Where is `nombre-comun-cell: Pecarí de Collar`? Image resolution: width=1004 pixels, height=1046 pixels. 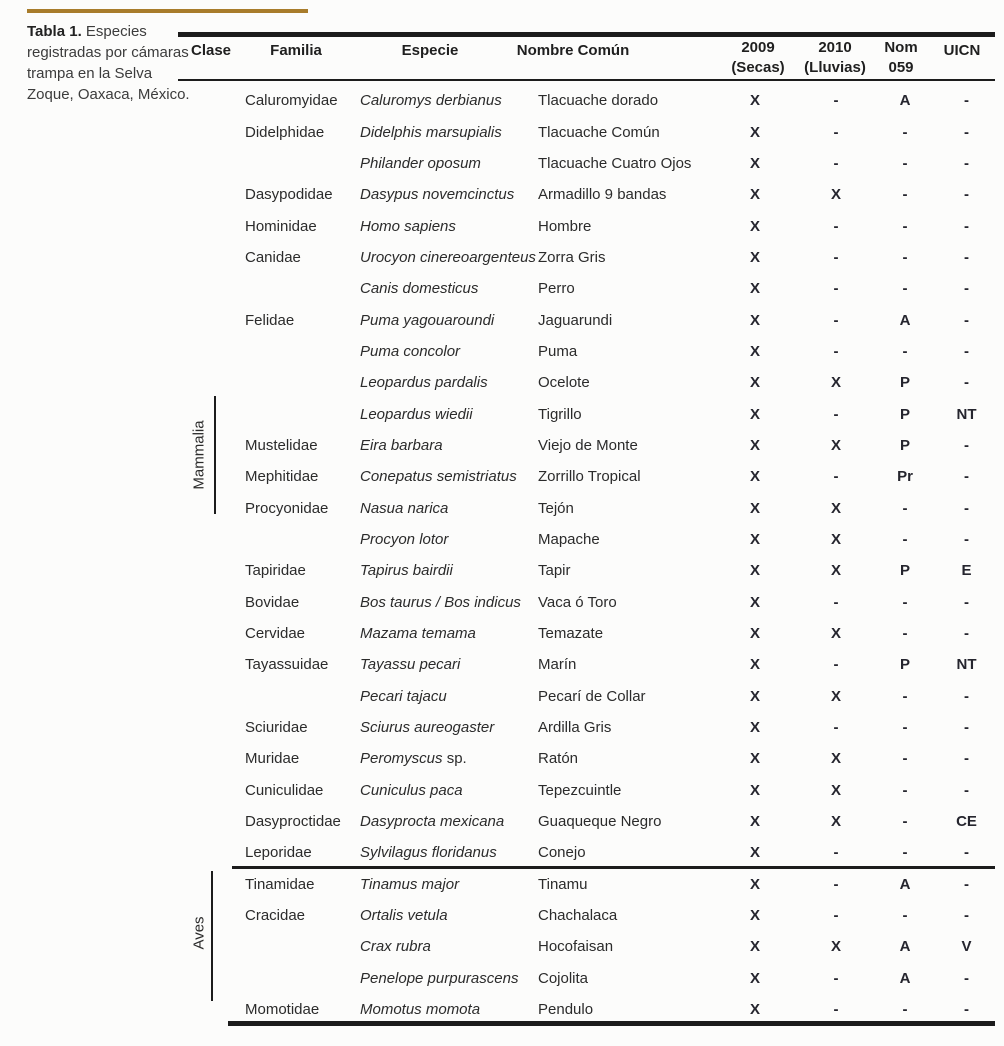 nombre-comun-cell: Pecarí de Collar is located at coordinates (592, 696).